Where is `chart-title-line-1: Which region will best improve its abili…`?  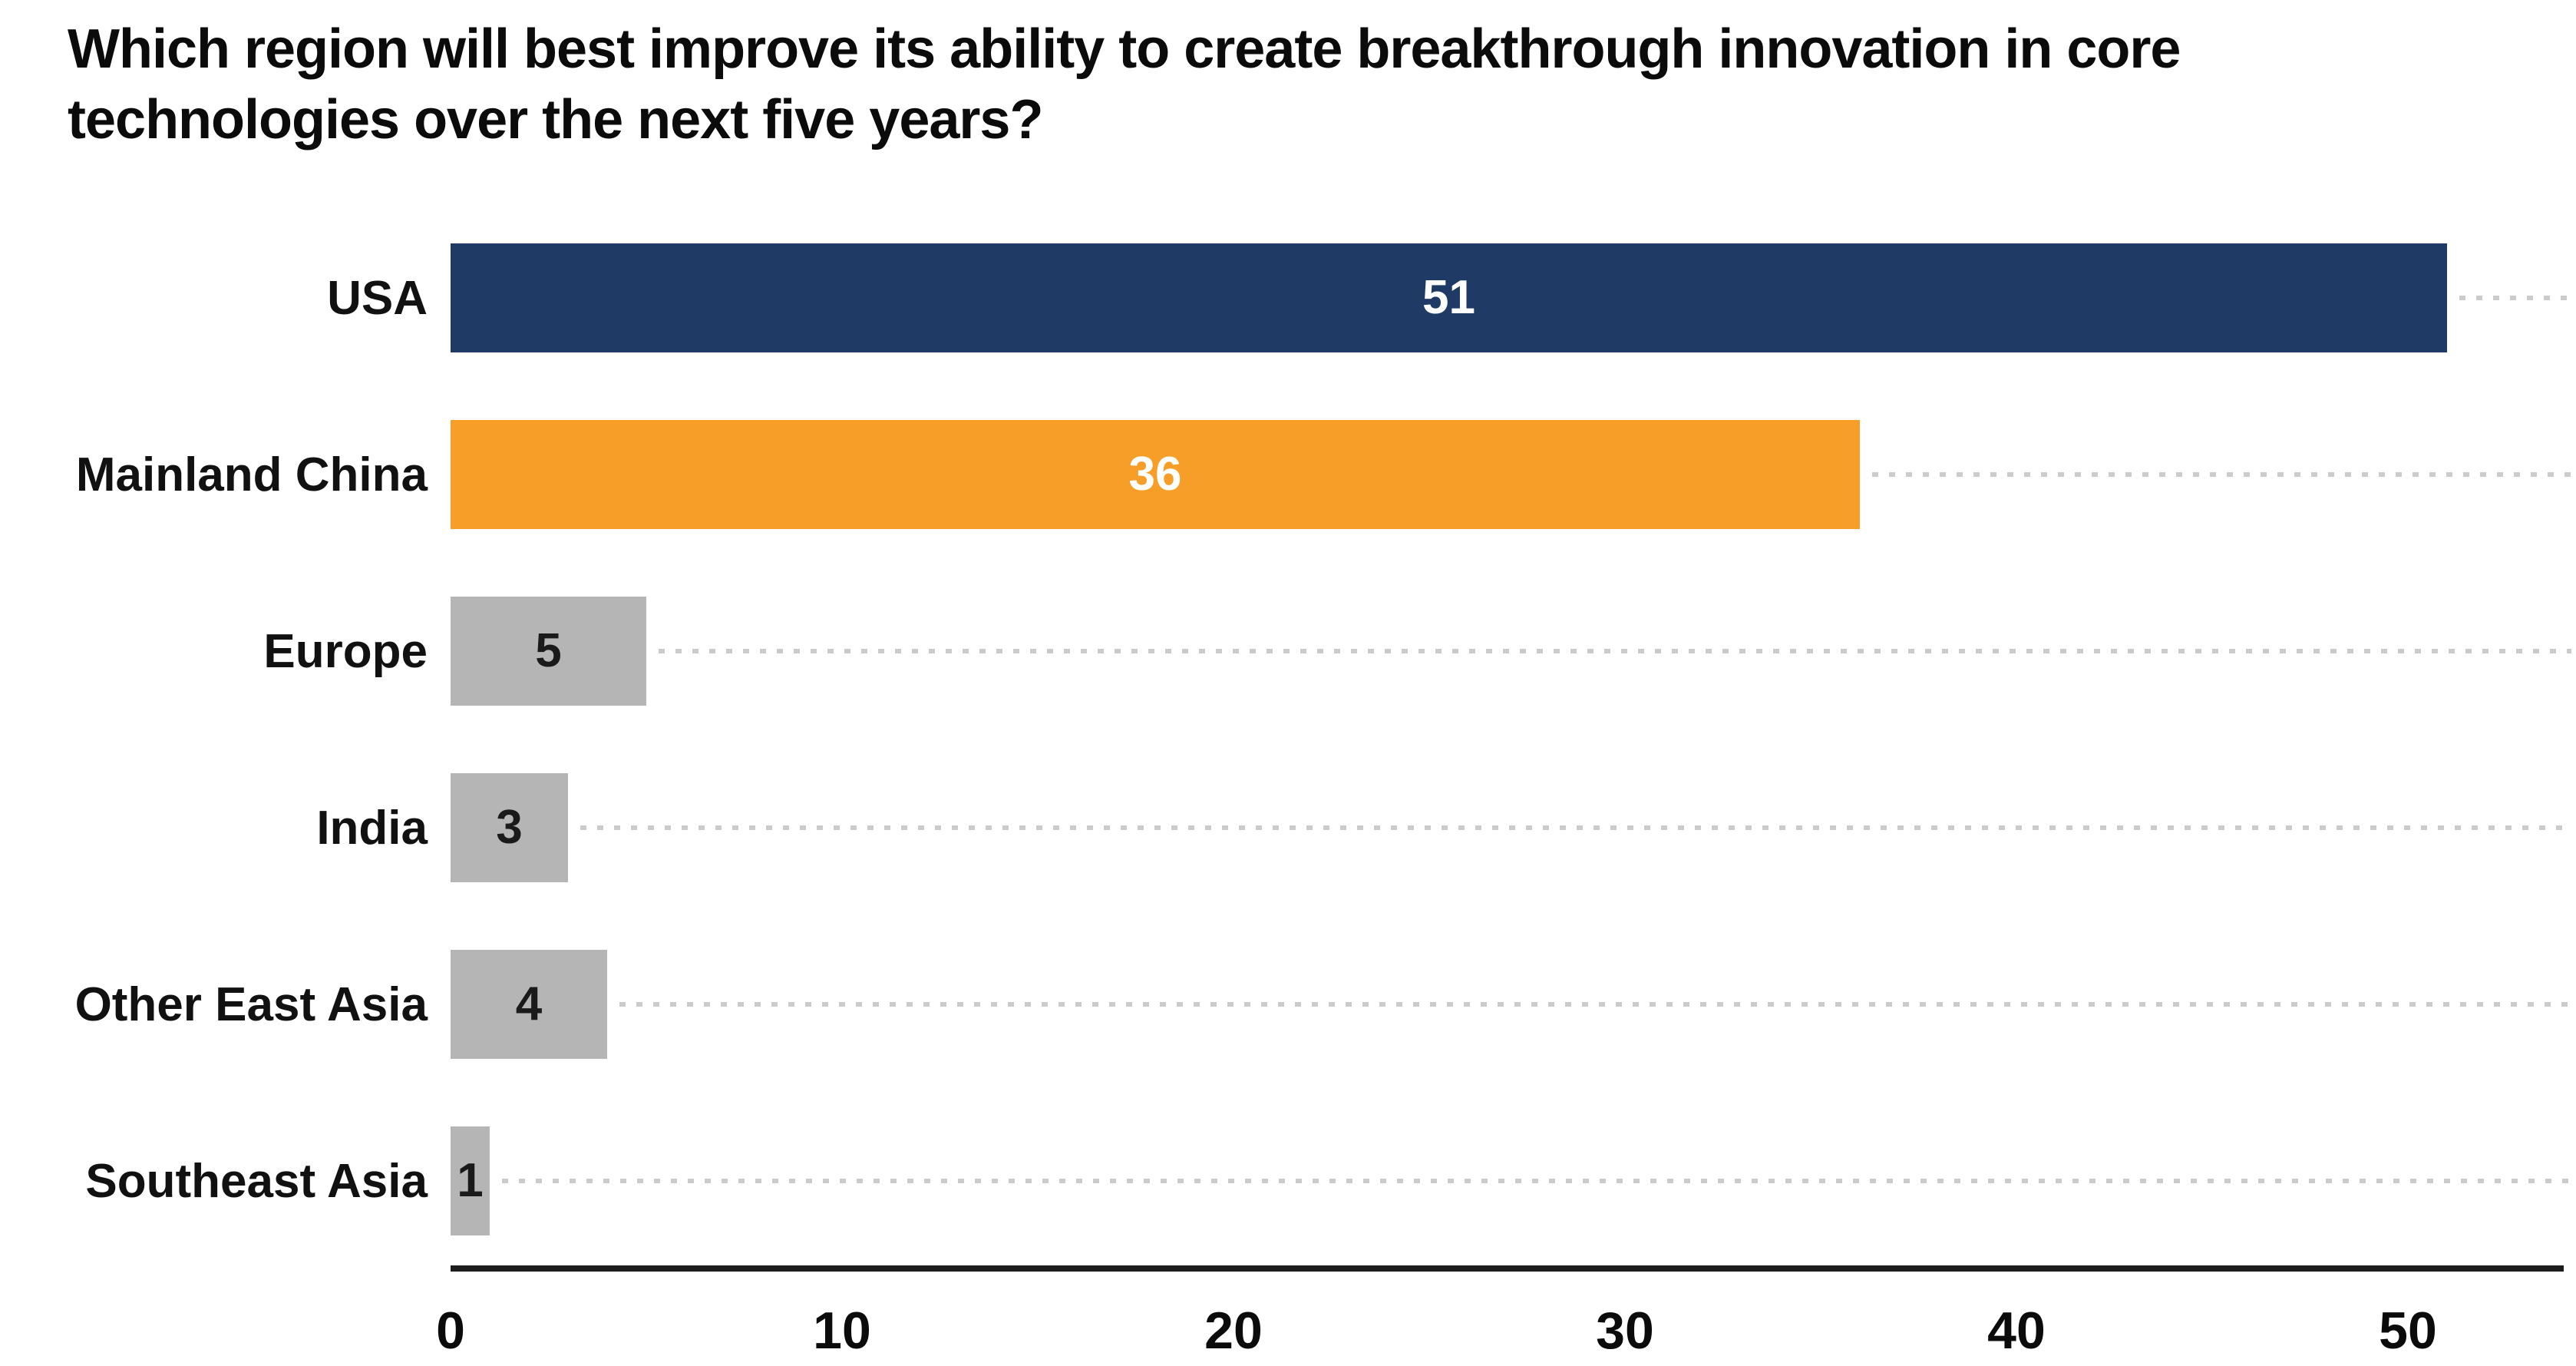 chart-title-line-1: Which region will best improve its abili… is located at coordinates (1124, 49).